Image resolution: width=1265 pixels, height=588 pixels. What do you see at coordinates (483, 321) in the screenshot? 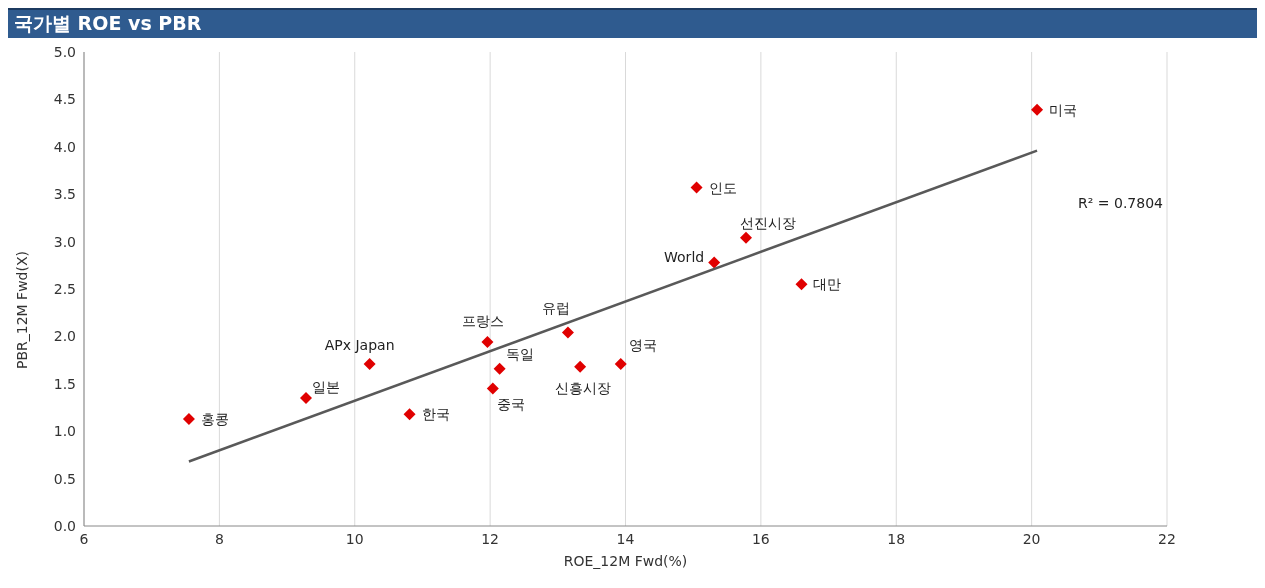
I see `series-label: 프랑스` at bounding box center [483, 321].